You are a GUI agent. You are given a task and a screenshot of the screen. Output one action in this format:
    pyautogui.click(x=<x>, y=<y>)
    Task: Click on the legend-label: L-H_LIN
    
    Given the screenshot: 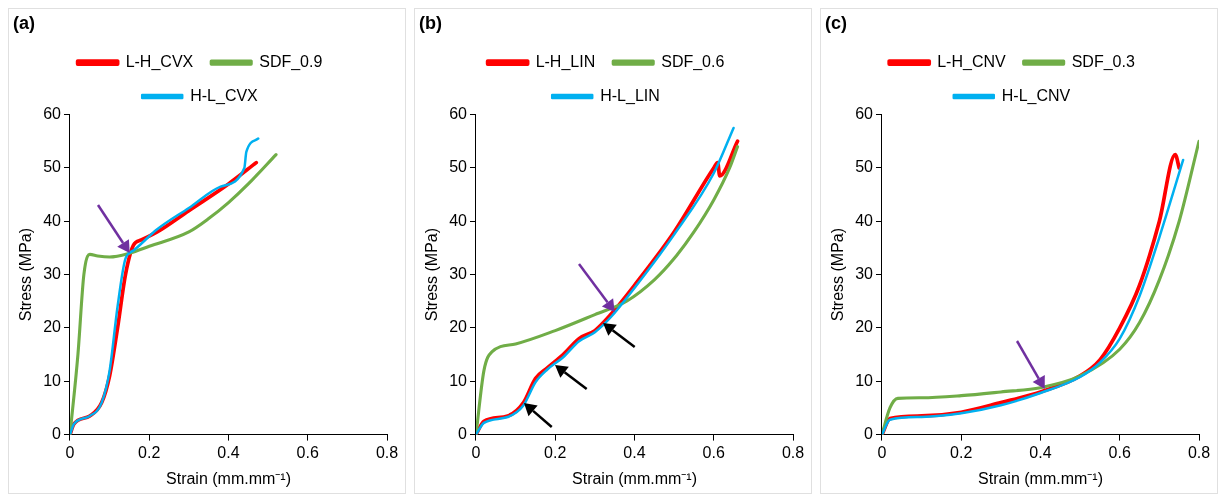 What is the action you would take?
    pyautogui.click(x=565, y=62)
    